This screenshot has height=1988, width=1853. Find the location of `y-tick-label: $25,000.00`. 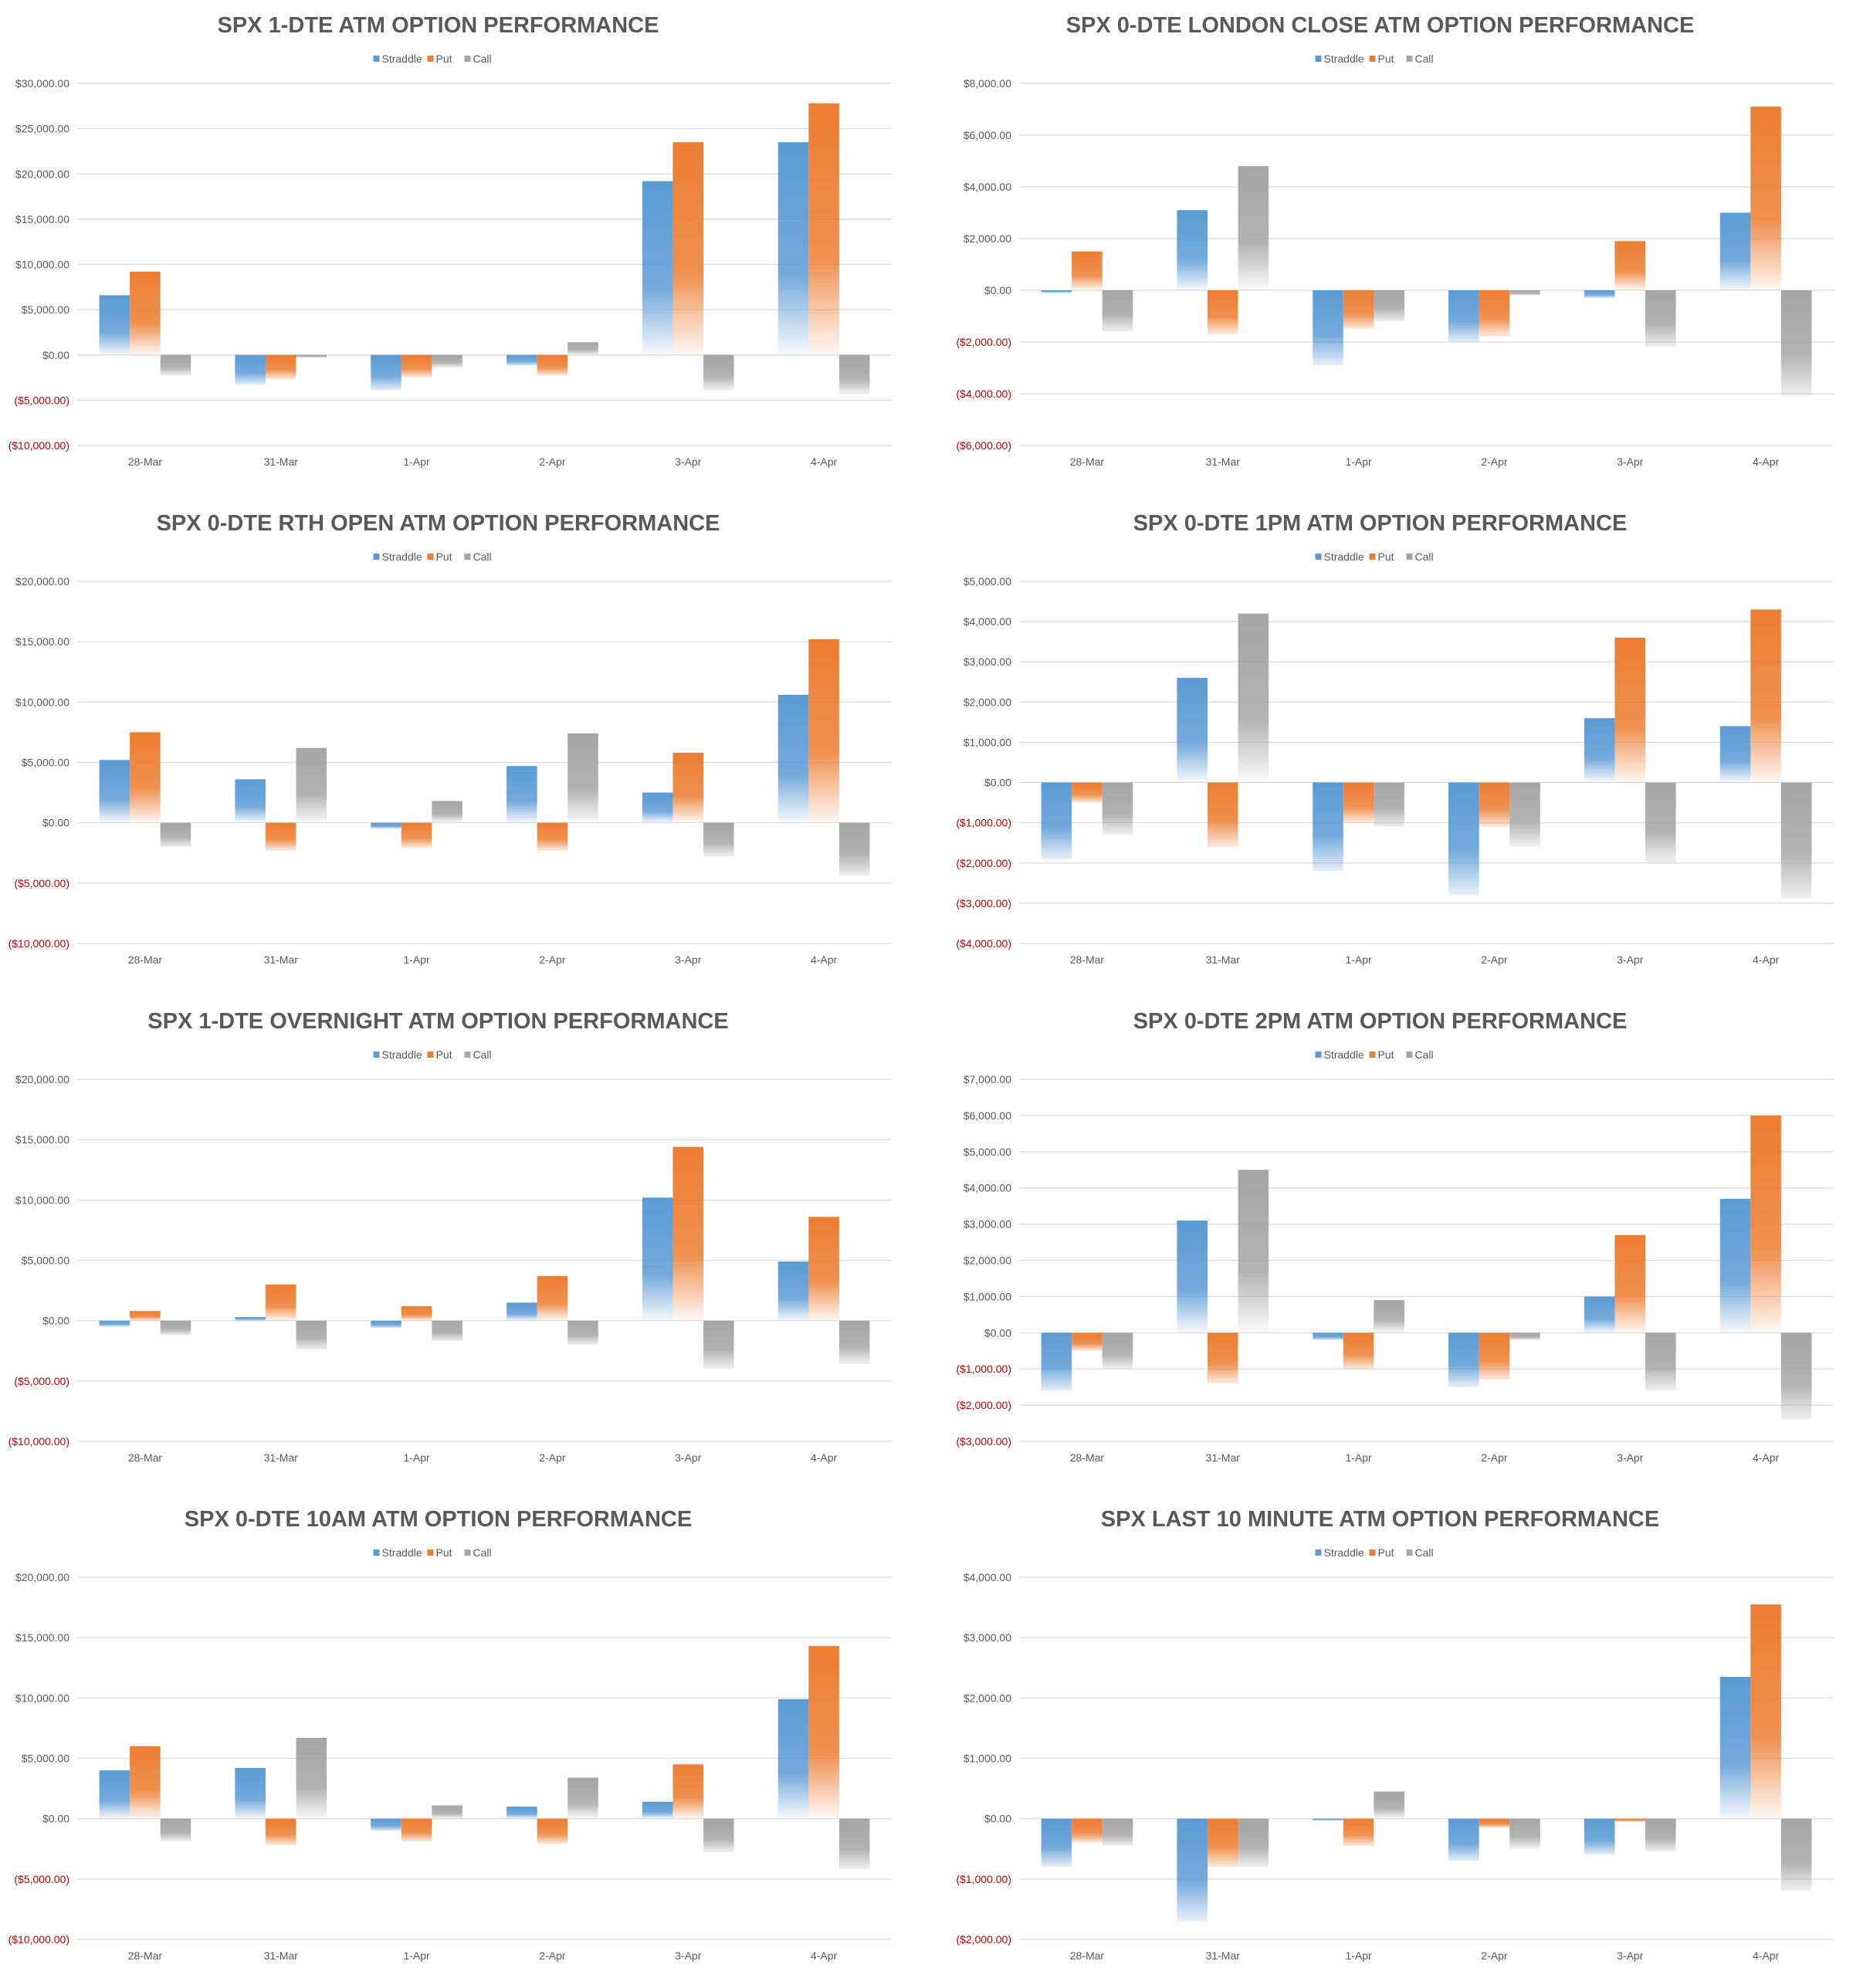

y-tick-label: $25,000.00 is located at coordinates (42, 129).